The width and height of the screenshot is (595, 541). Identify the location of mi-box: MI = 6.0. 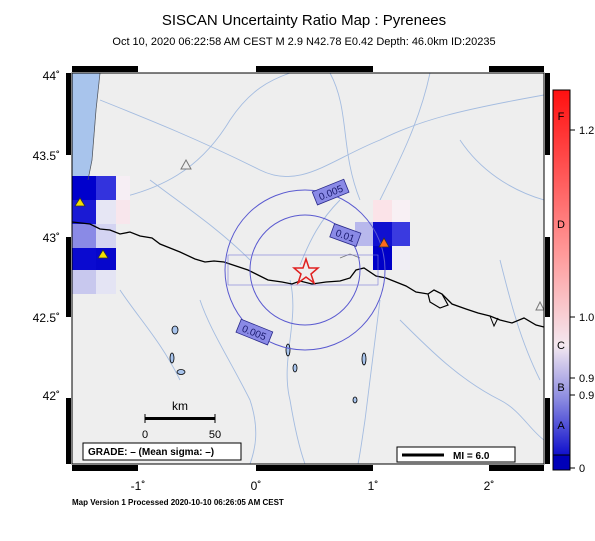
(456, 454).